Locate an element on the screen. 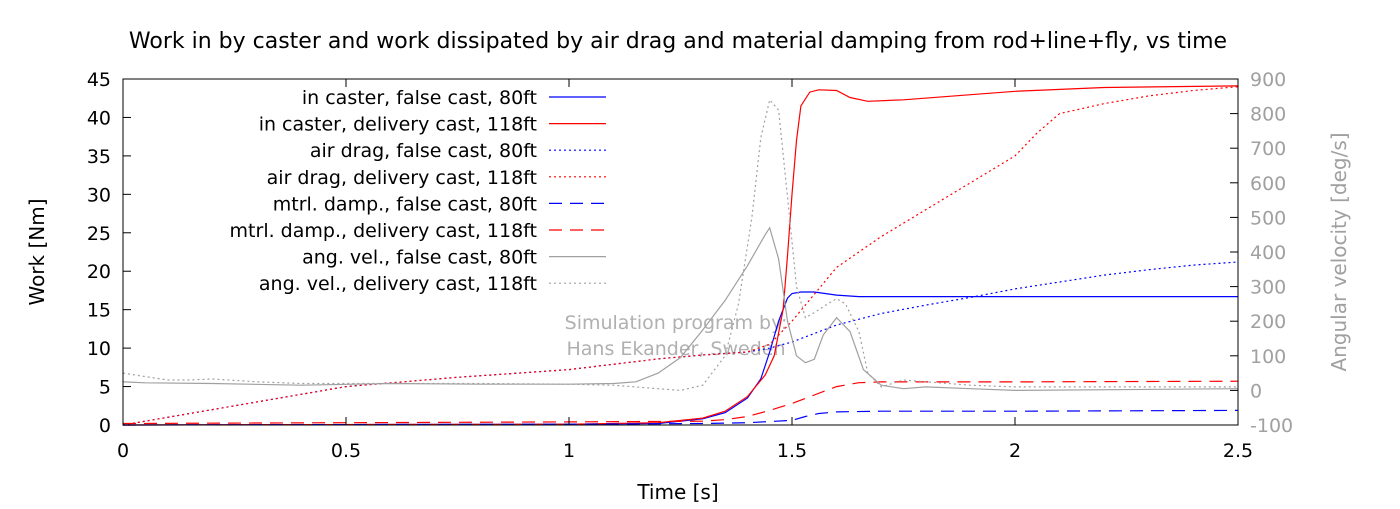 This screenshot has width=1400, height=509. y2-tick-label: 900 is located at coordinates (1268, 80).